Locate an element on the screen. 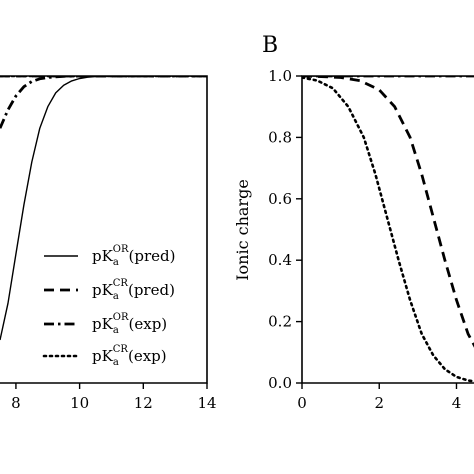 The image size is (474, 474). series-line-dashdot is located at coordinates (103, 102).